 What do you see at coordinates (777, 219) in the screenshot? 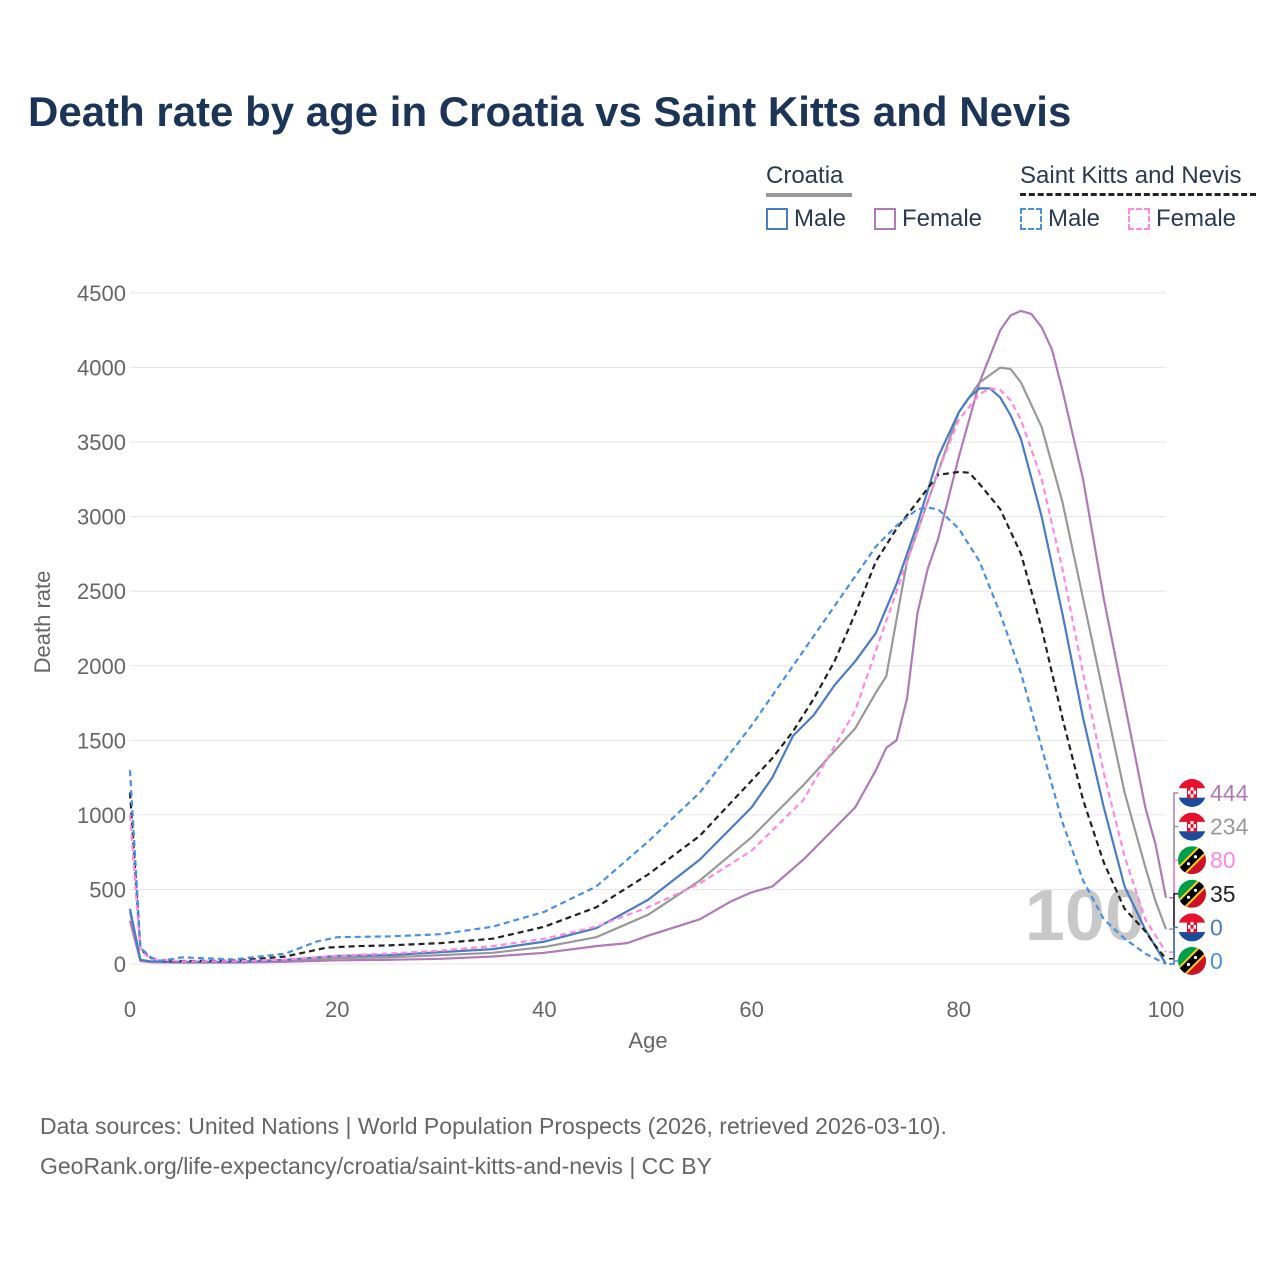
I see `legend-swatch-croatia-male` at bounding box center [777, 219].